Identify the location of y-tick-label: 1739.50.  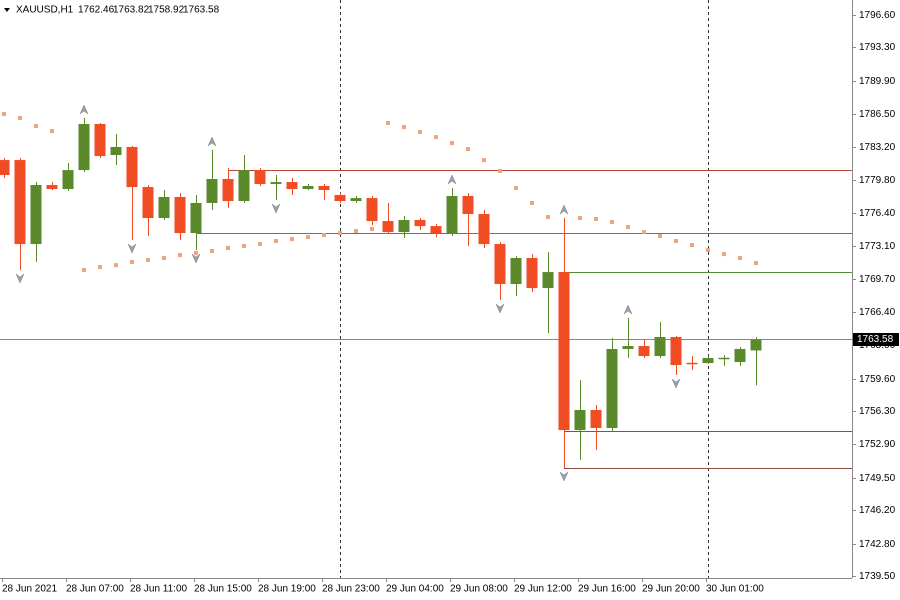
(877, 576).